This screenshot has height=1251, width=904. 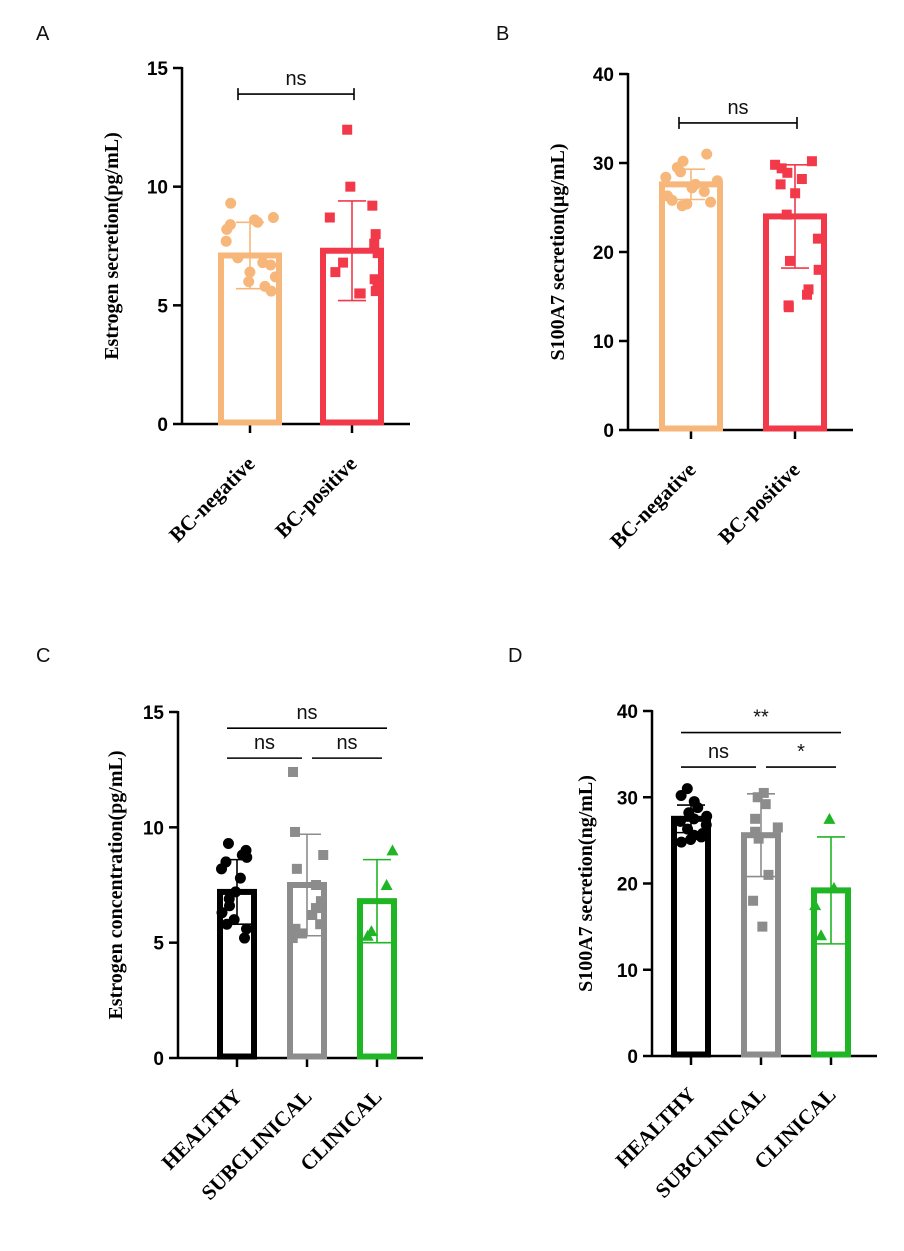 I want to click on panel-label-c: C, so click(x=43, y=656).